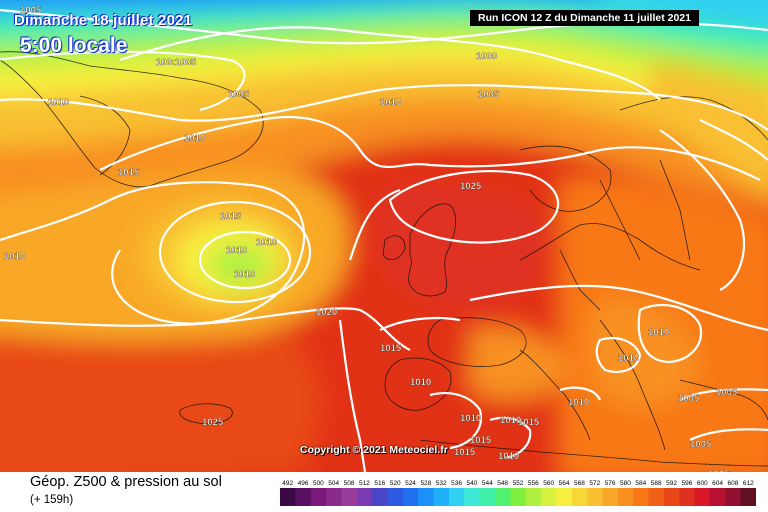 The image size is (768, 512). Describe the element at coordinates (702, 483) in the screenshot. I see `colorscale-tick-label: 600` at that location.